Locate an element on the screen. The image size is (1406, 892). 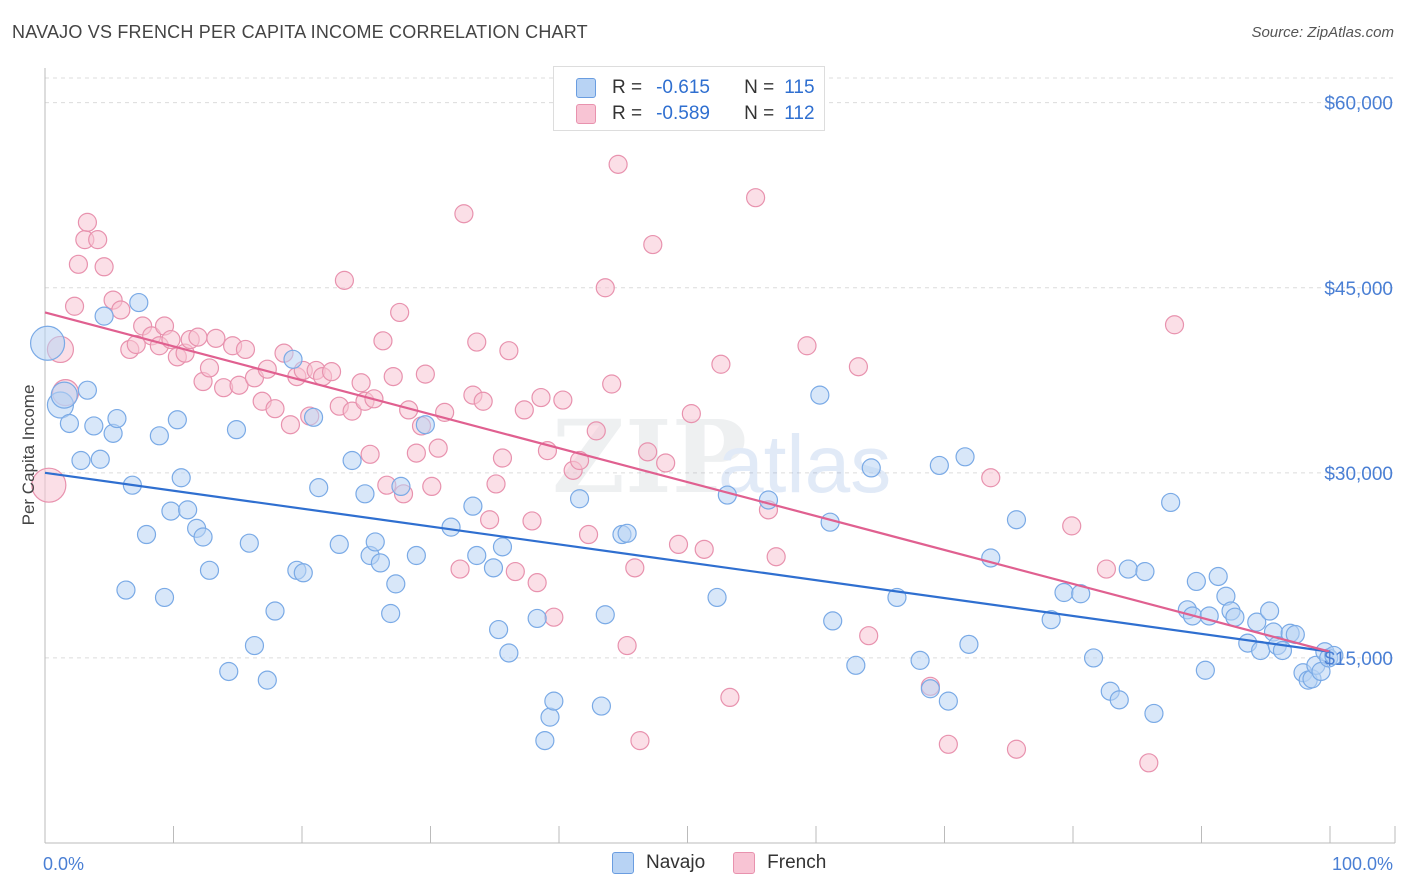
y-tick-label: $60,000 is located at coordinates (1358, 104).